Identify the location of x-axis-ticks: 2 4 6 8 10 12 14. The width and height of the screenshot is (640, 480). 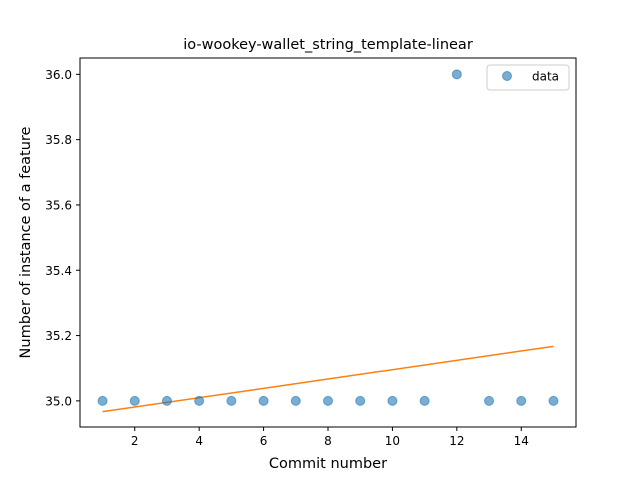
(330, 437).